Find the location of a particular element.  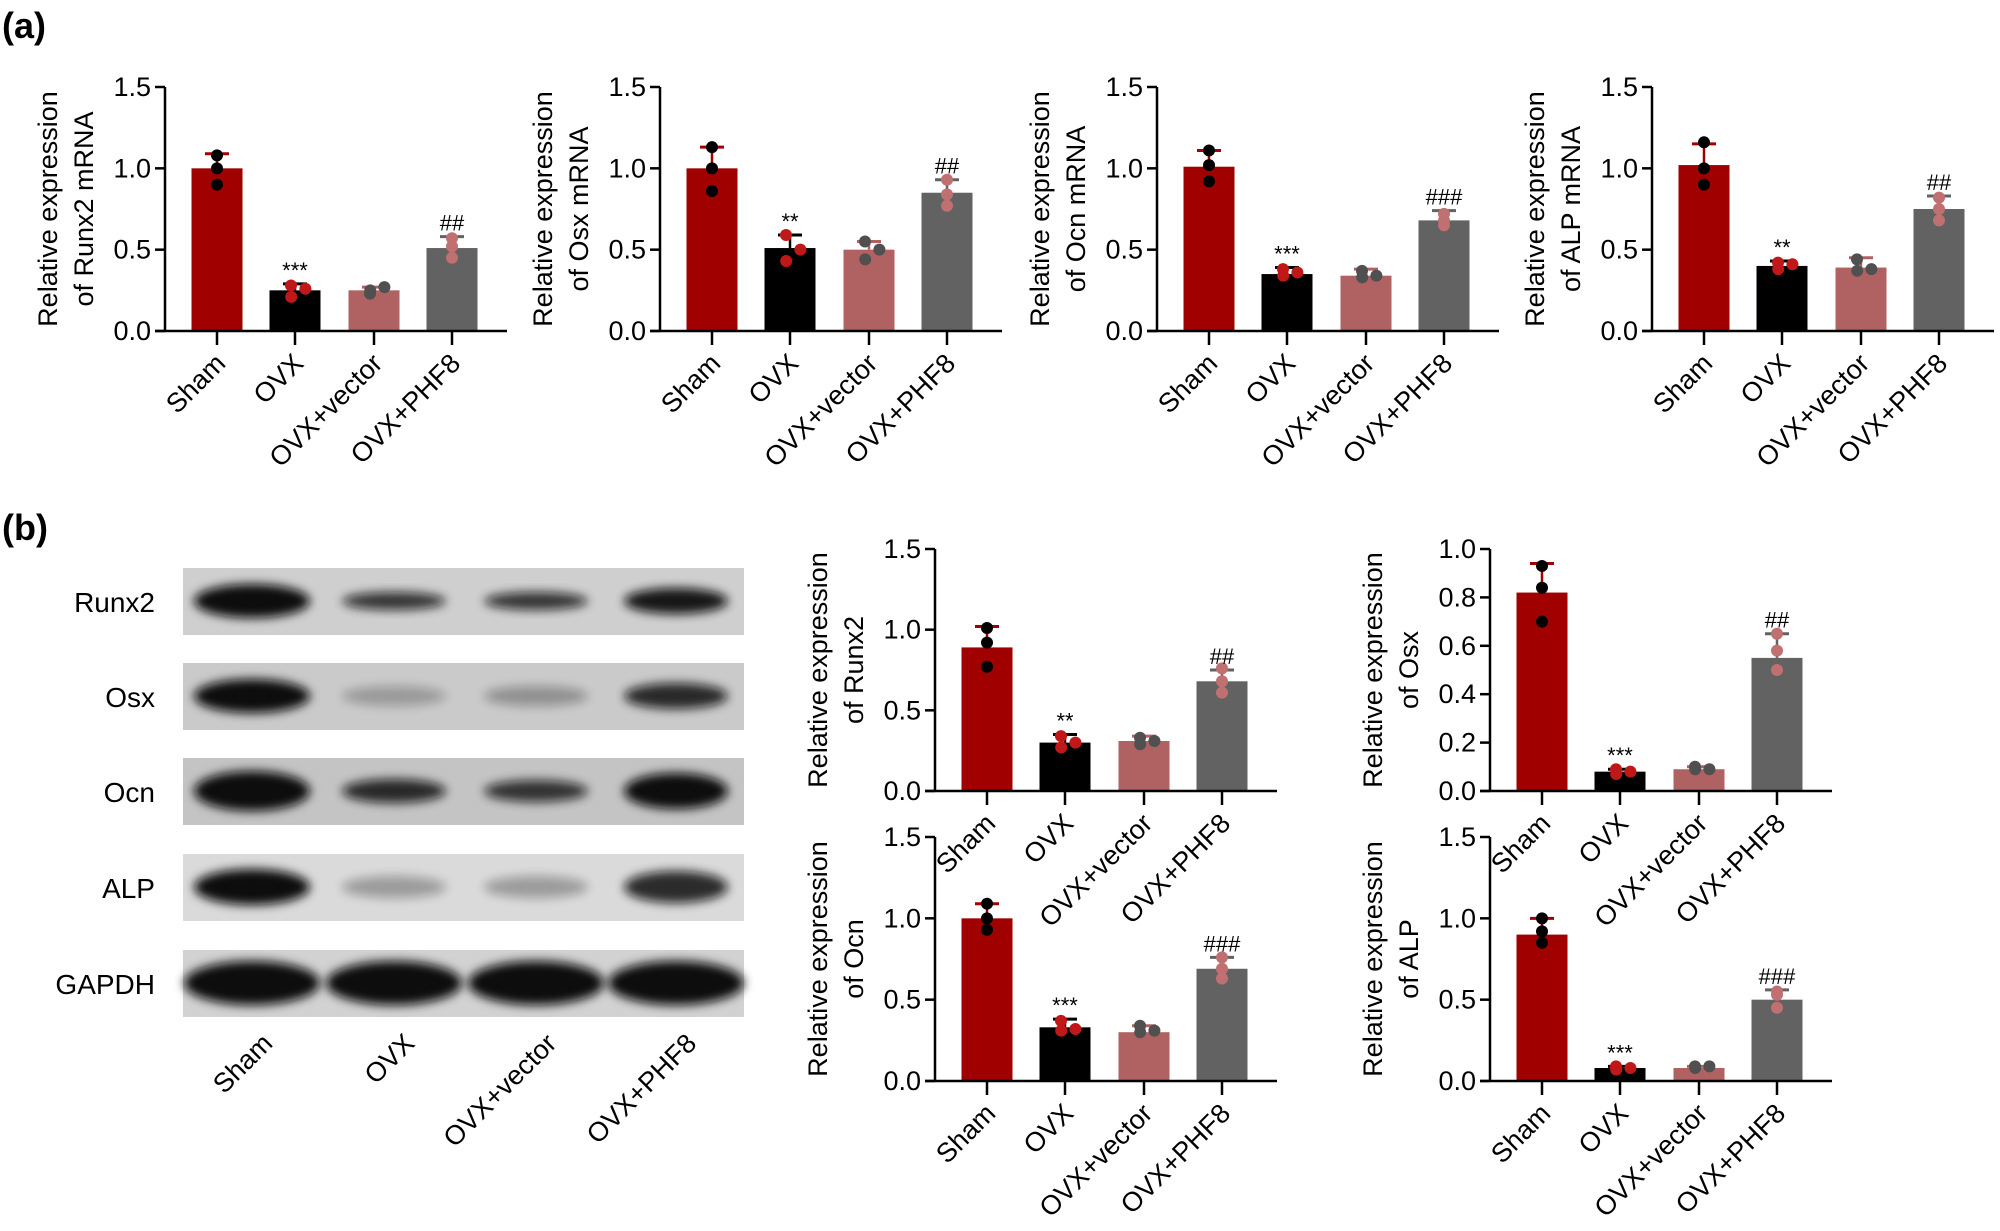

y-axis-label: of Runx2 is located at coordinates (854, 670).